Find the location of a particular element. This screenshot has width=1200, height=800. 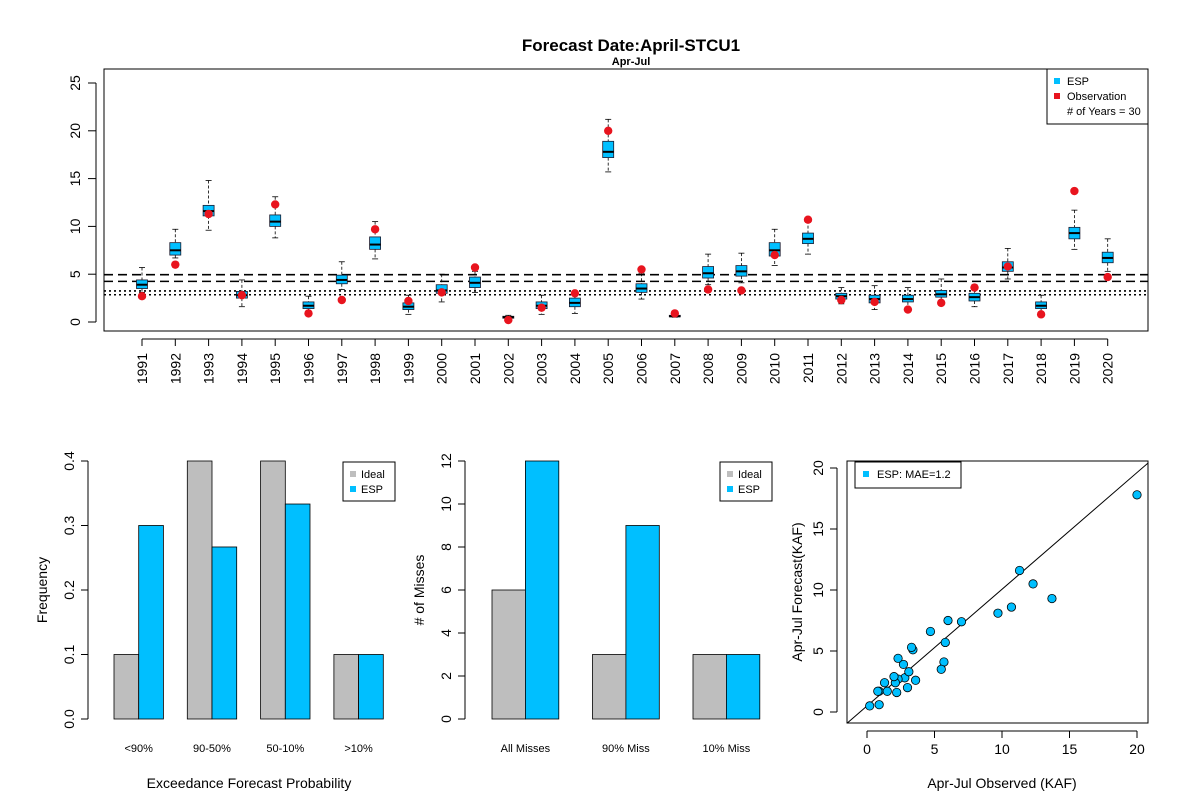

x-tick-label: 2016 is located at coordinates (975, 368).